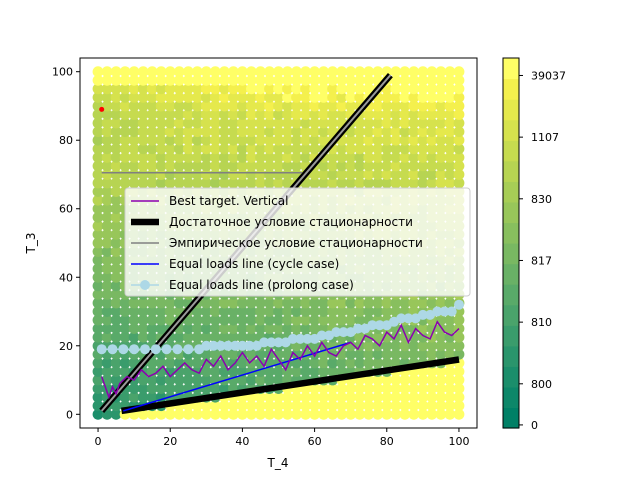 Image resolution: width=640 pixels, height=480 pixels. What do you see at coordinates (534, 425) in the screenshot?
I see `colorbar-tick-label: 0` at bounding box center [534, 425].